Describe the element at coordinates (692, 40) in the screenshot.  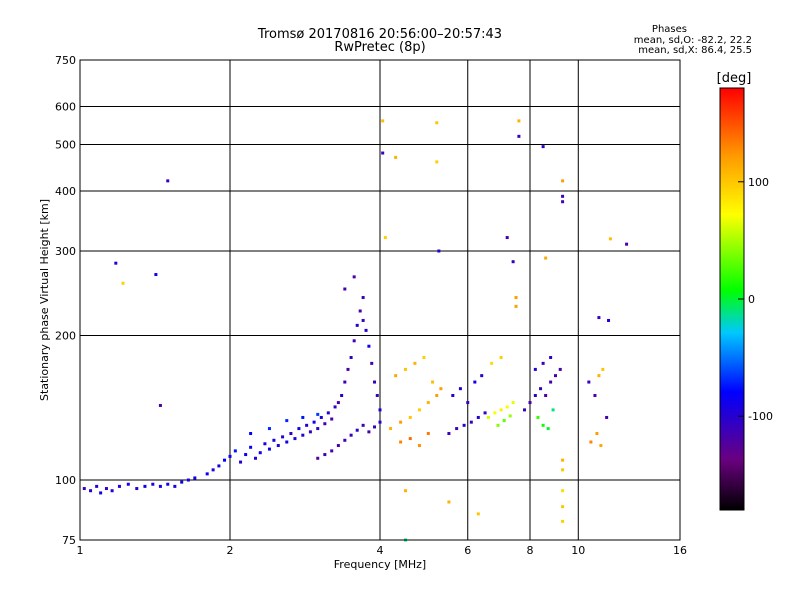
I see `phases-o-mode-stats: mean, sd,O: -82.2, 22.2` at that location.